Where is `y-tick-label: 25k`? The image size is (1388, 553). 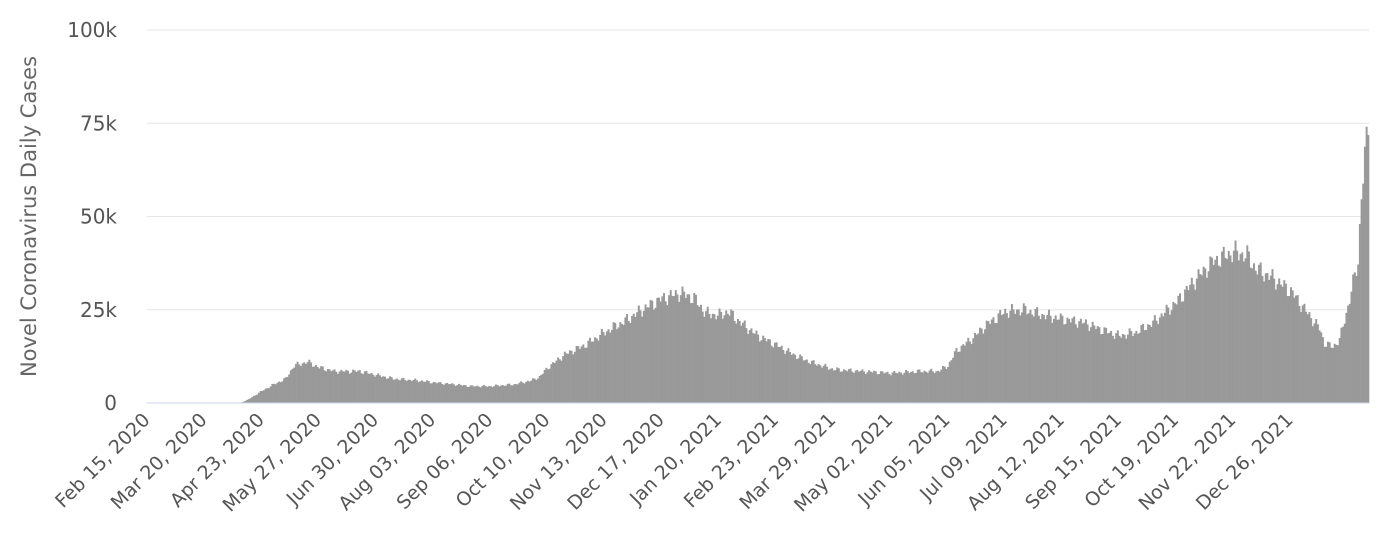 y-tick-label: 25k is located at coordinates (98, 310).